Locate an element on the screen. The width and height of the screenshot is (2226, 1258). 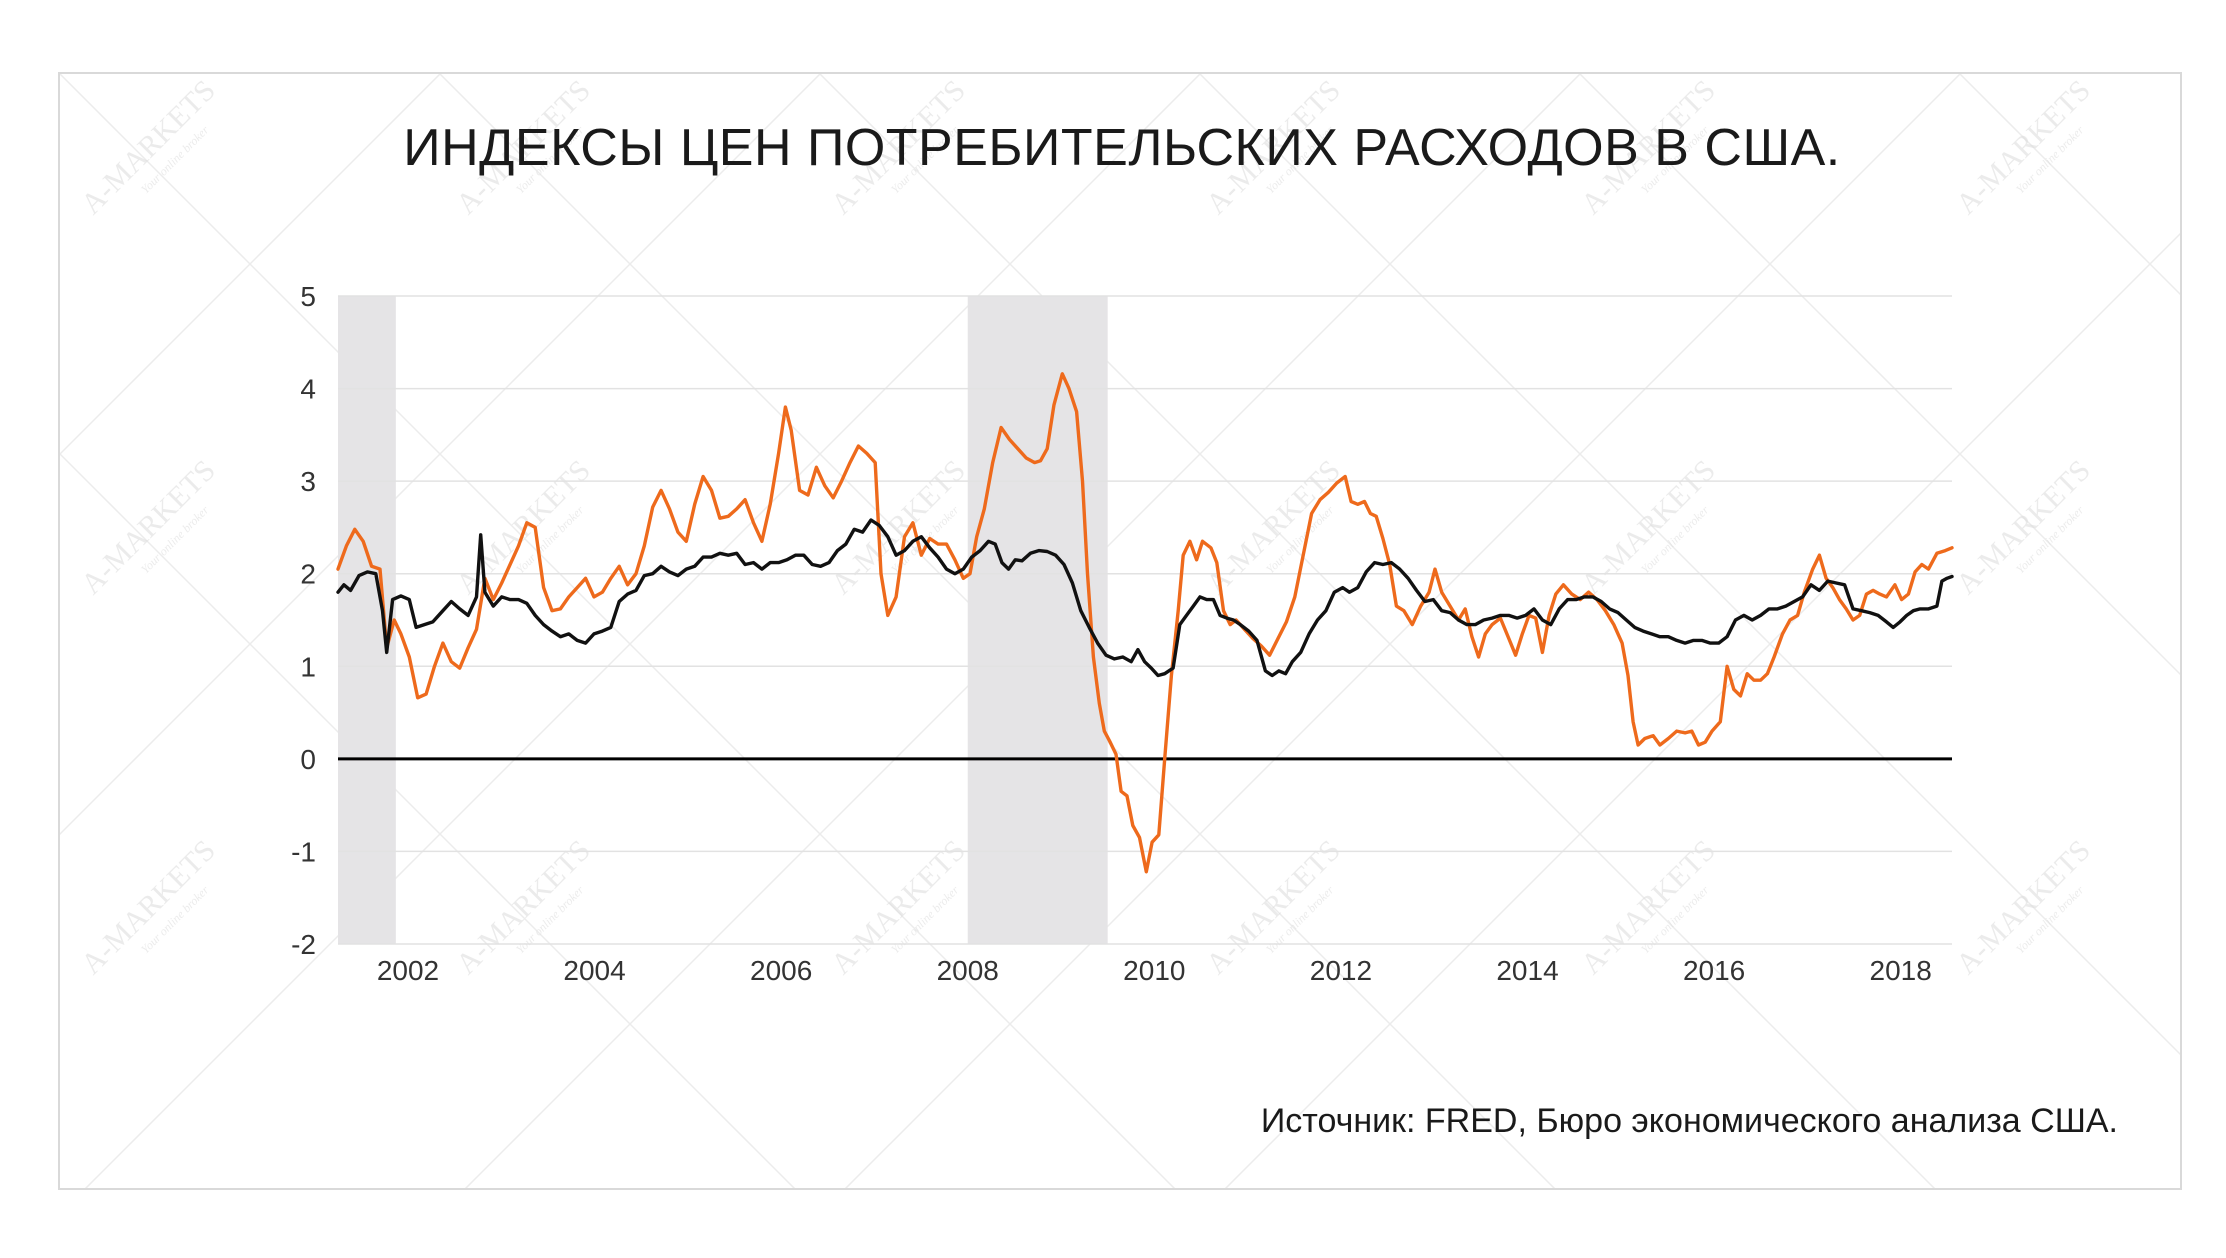
recession-band is located at coordinates (367, 620).